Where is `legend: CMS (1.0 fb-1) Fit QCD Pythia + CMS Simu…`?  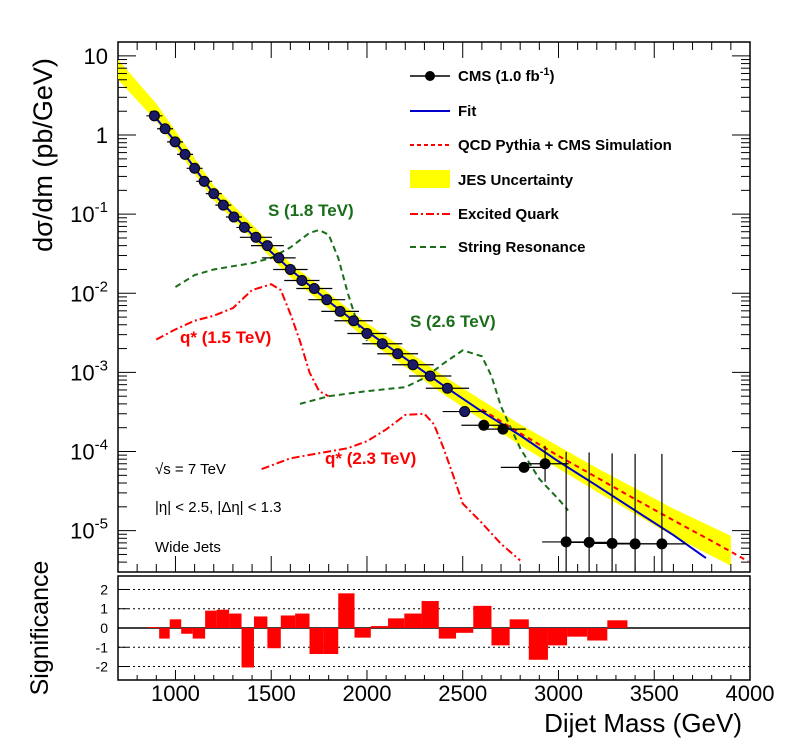 legend: CMS (1.0 fb-1) Fit QCD Pythia + CMS Simu… is located at coordinates (541, 161).